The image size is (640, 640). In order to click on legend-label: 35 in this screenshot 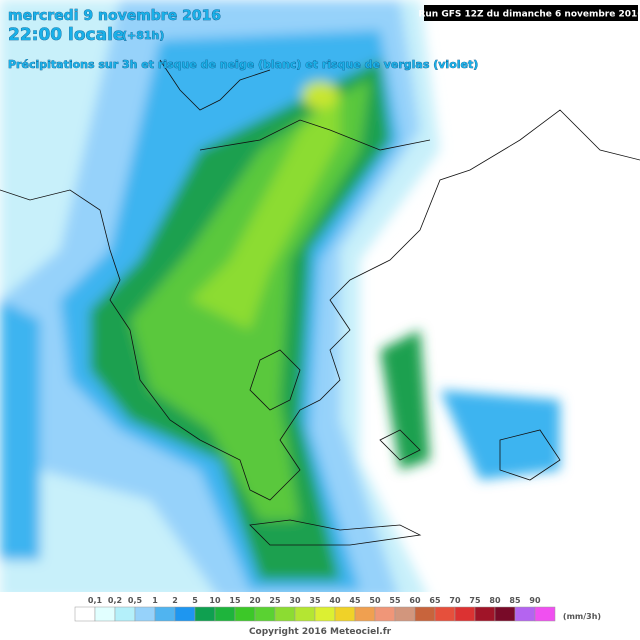, I will do `click(315, 600)`.